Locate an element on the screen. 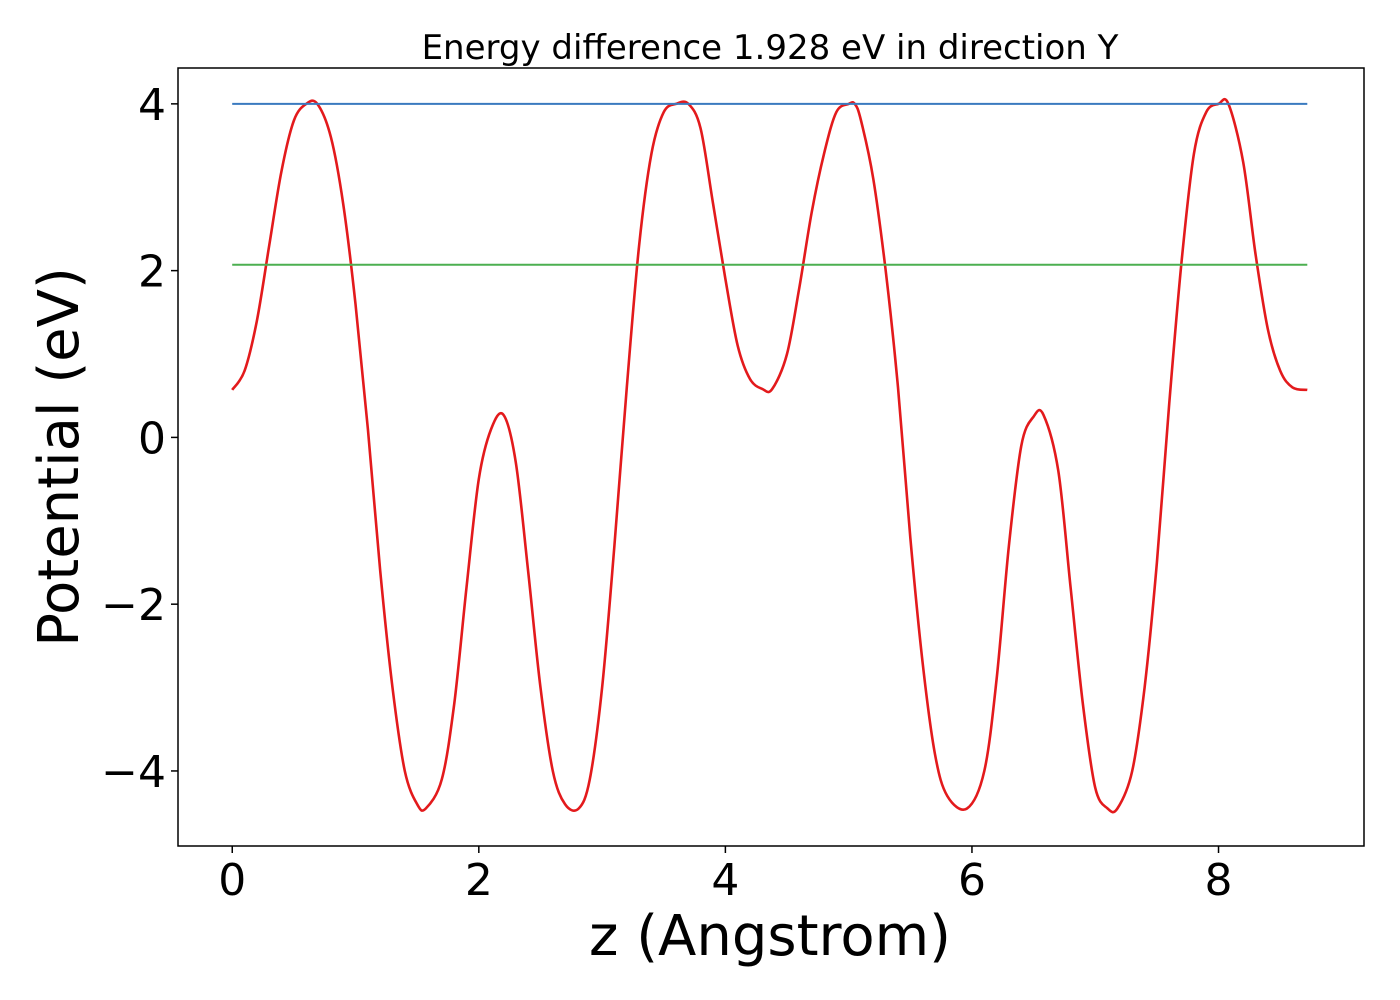 This screenshot has width=1400, height=1000. x-tick-label: 6 is located at coordinates (972, 880).